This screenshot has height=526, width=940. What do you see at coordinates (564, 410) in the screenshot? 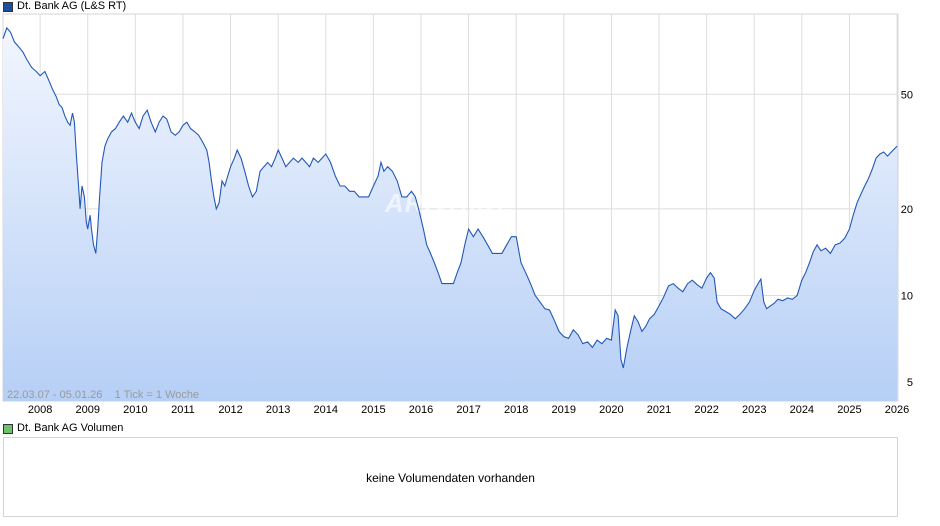
I see `x-tick-label: 2019` at bounding box center [564, 410].